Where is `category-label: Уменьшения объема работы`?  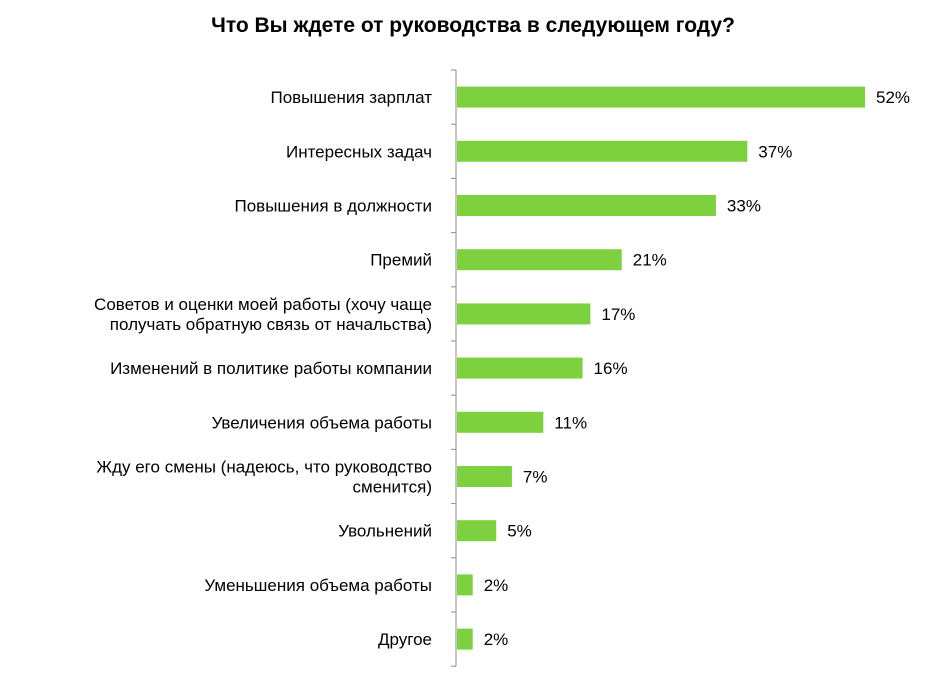
category-label: Уменьшения объема работы is located at coordinates (318, 585).